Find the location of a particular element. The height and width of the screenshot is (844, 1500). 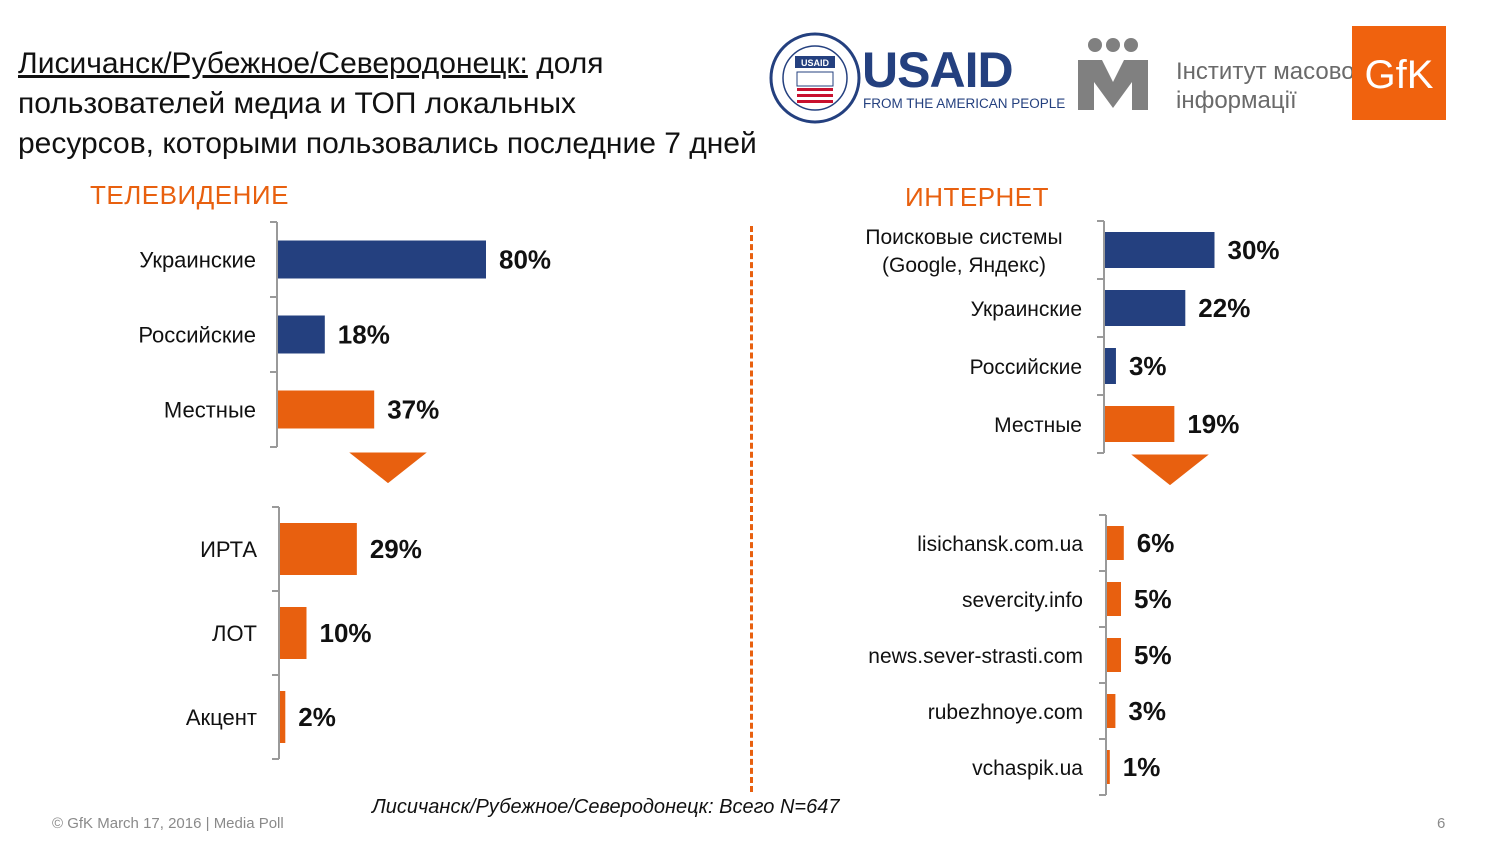

chart-1-category-label: Украинские is located at coordinates (197, 260).